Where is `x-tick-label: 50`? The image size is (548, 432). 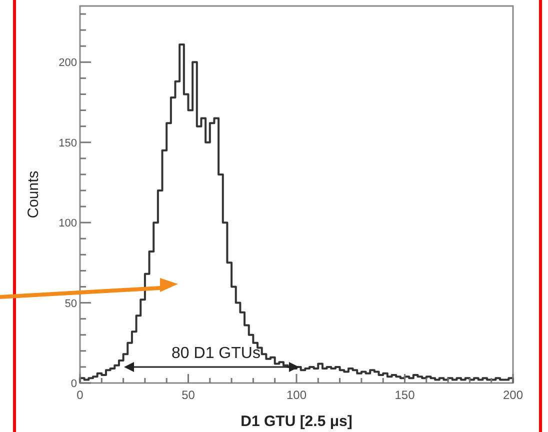 x-tick-label: 50 is located at coordinates (189, 395).